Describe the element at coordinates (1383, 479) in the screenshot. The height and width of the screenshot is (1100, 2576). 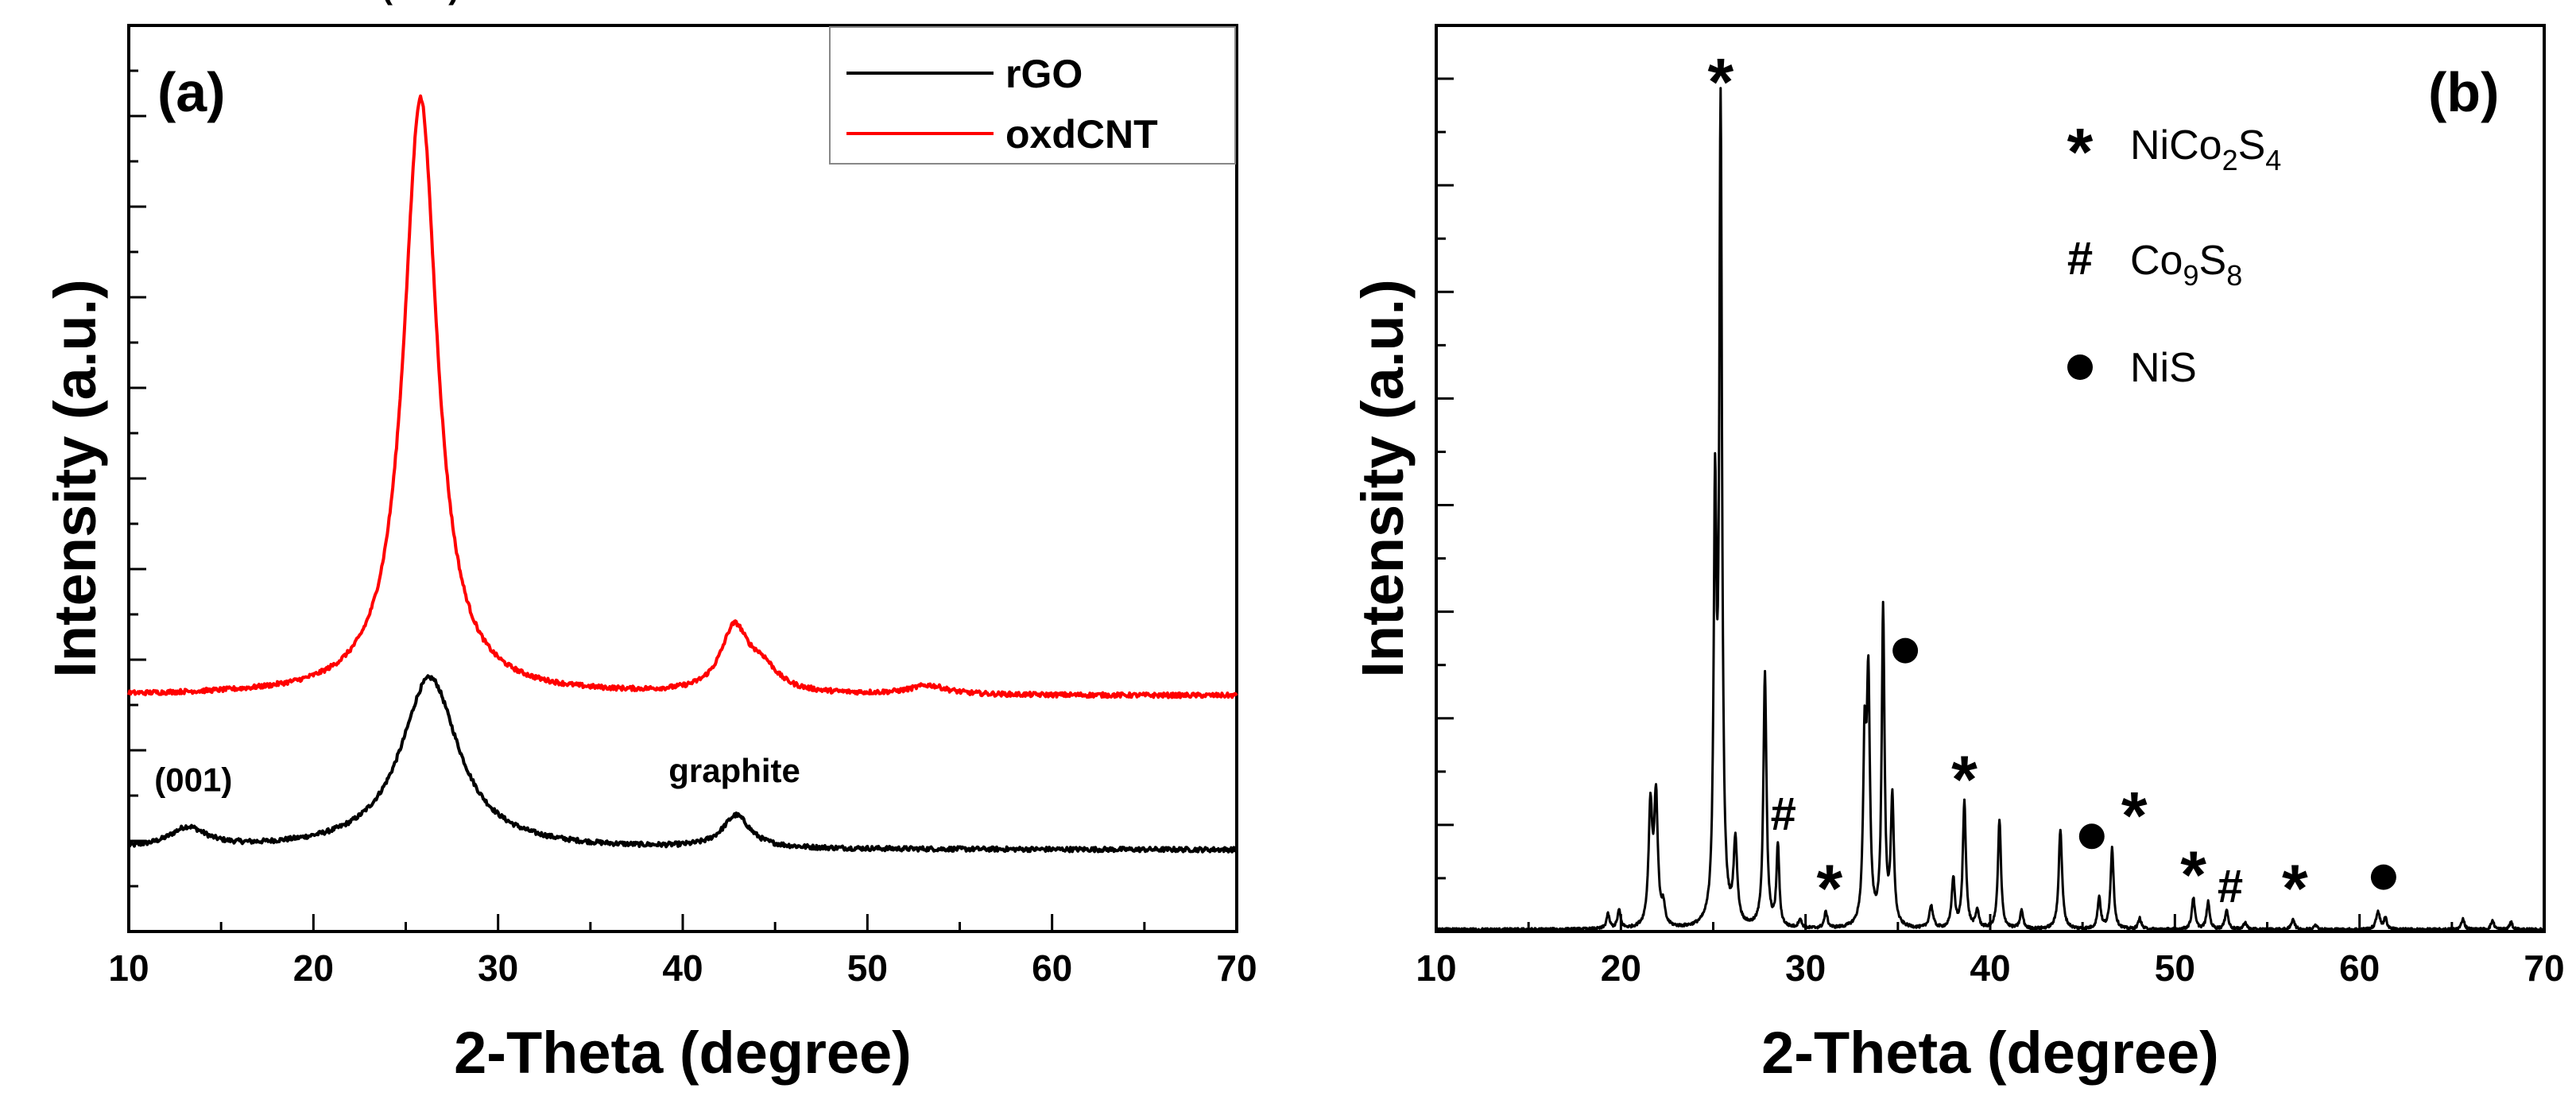
I see `panel-b-y-axis-title: Intensity (a.u.)` at that location.